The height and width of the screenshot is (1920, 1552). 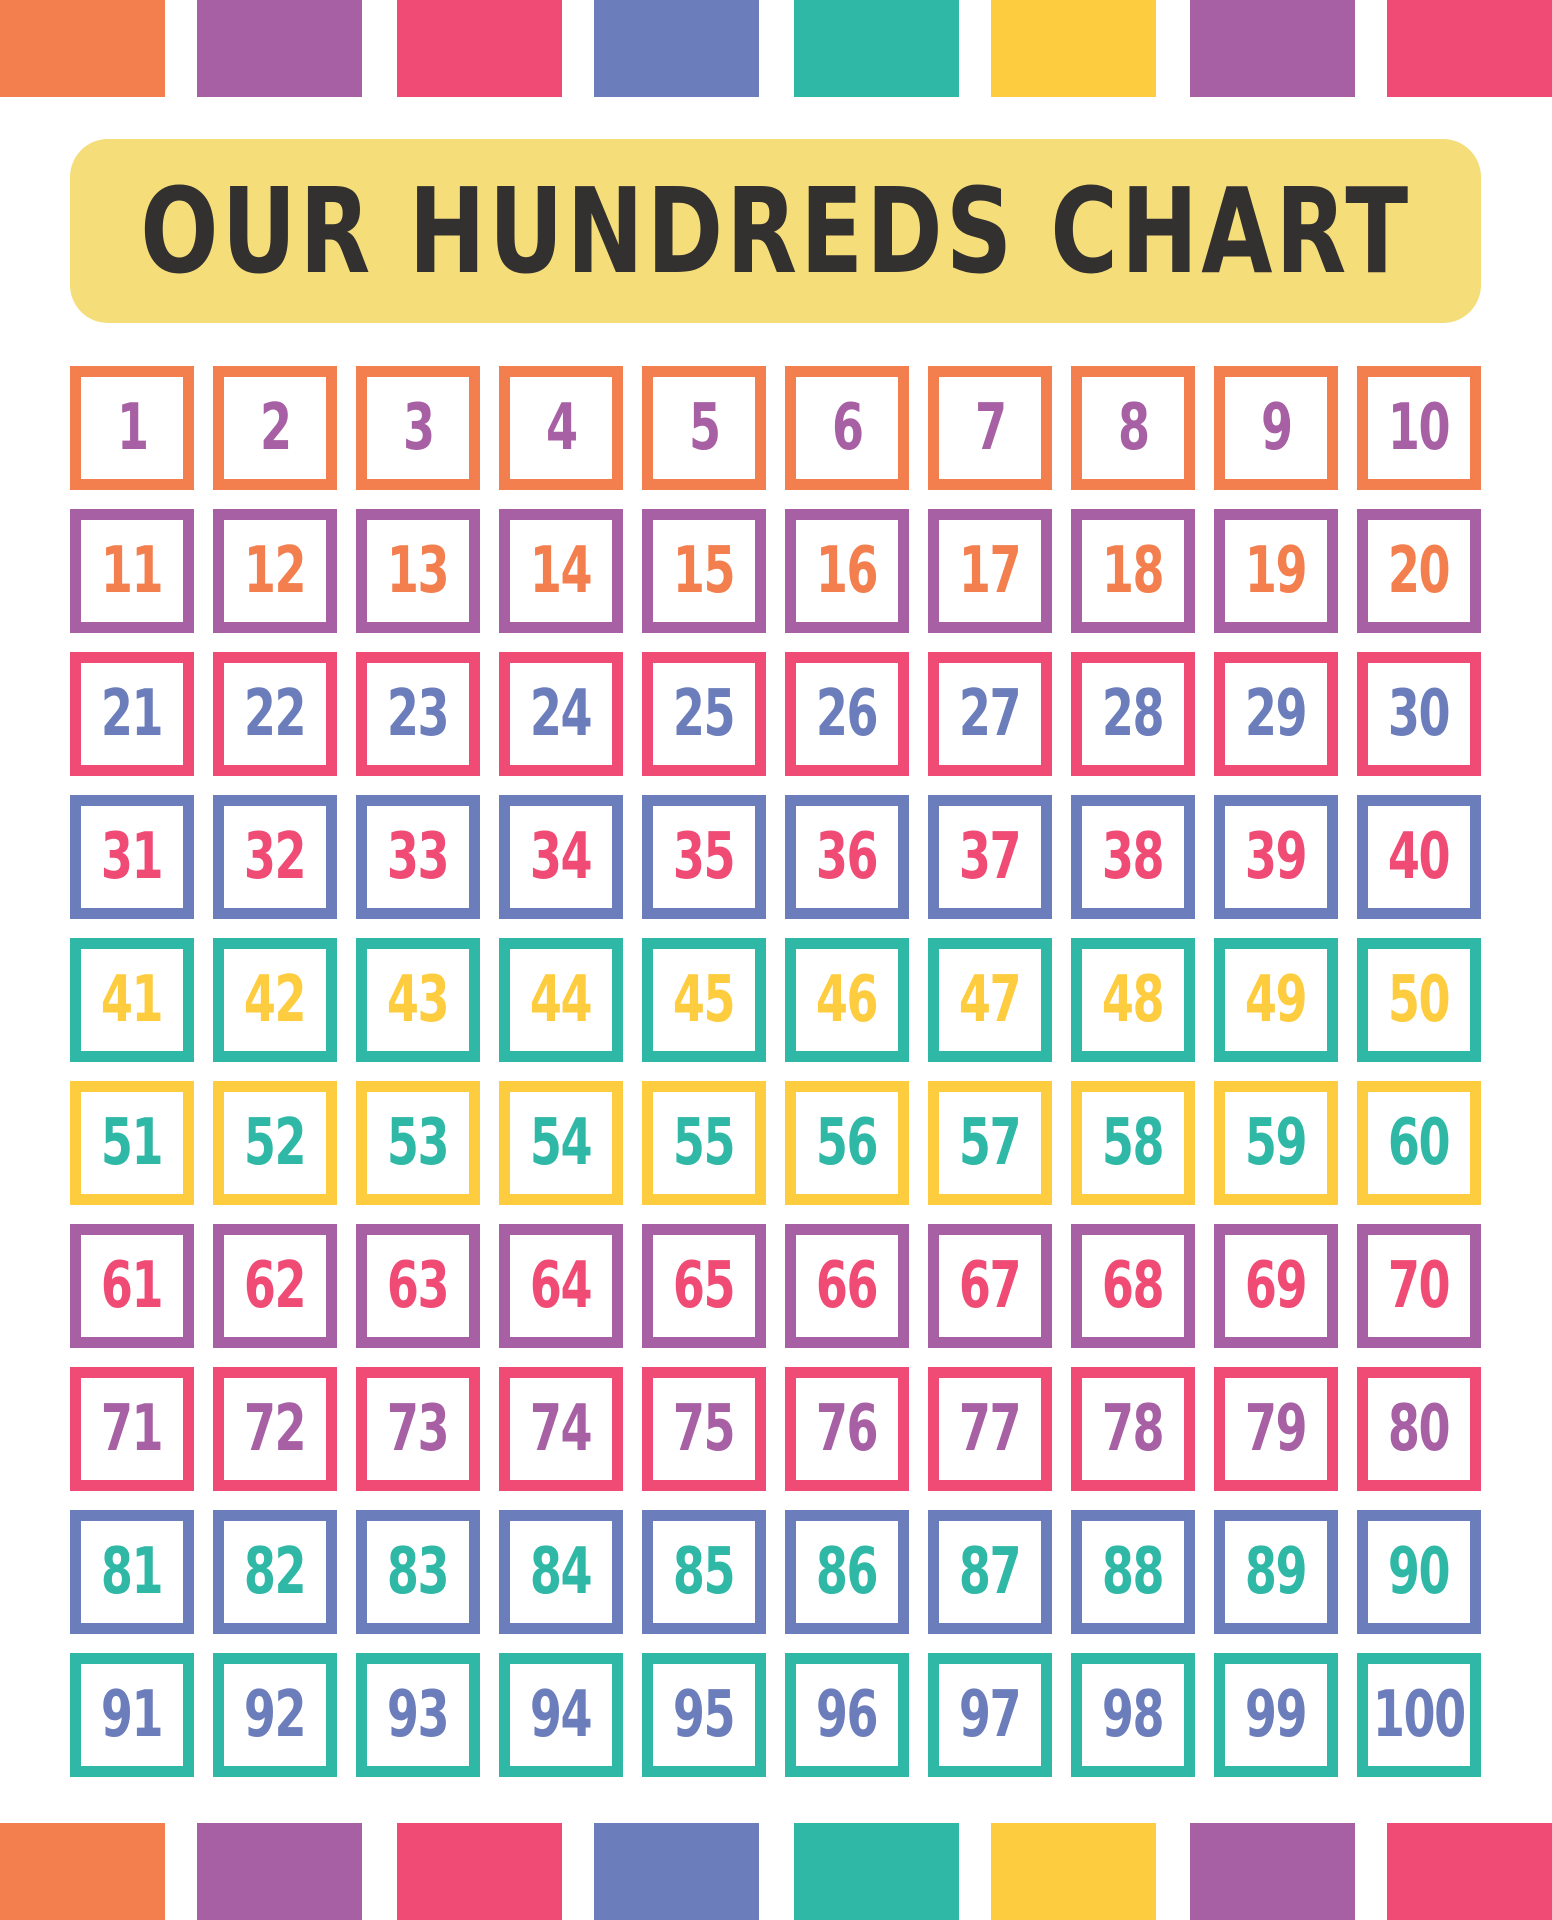 I want to click on number-label: 70, so click(x=1419, y=1286).